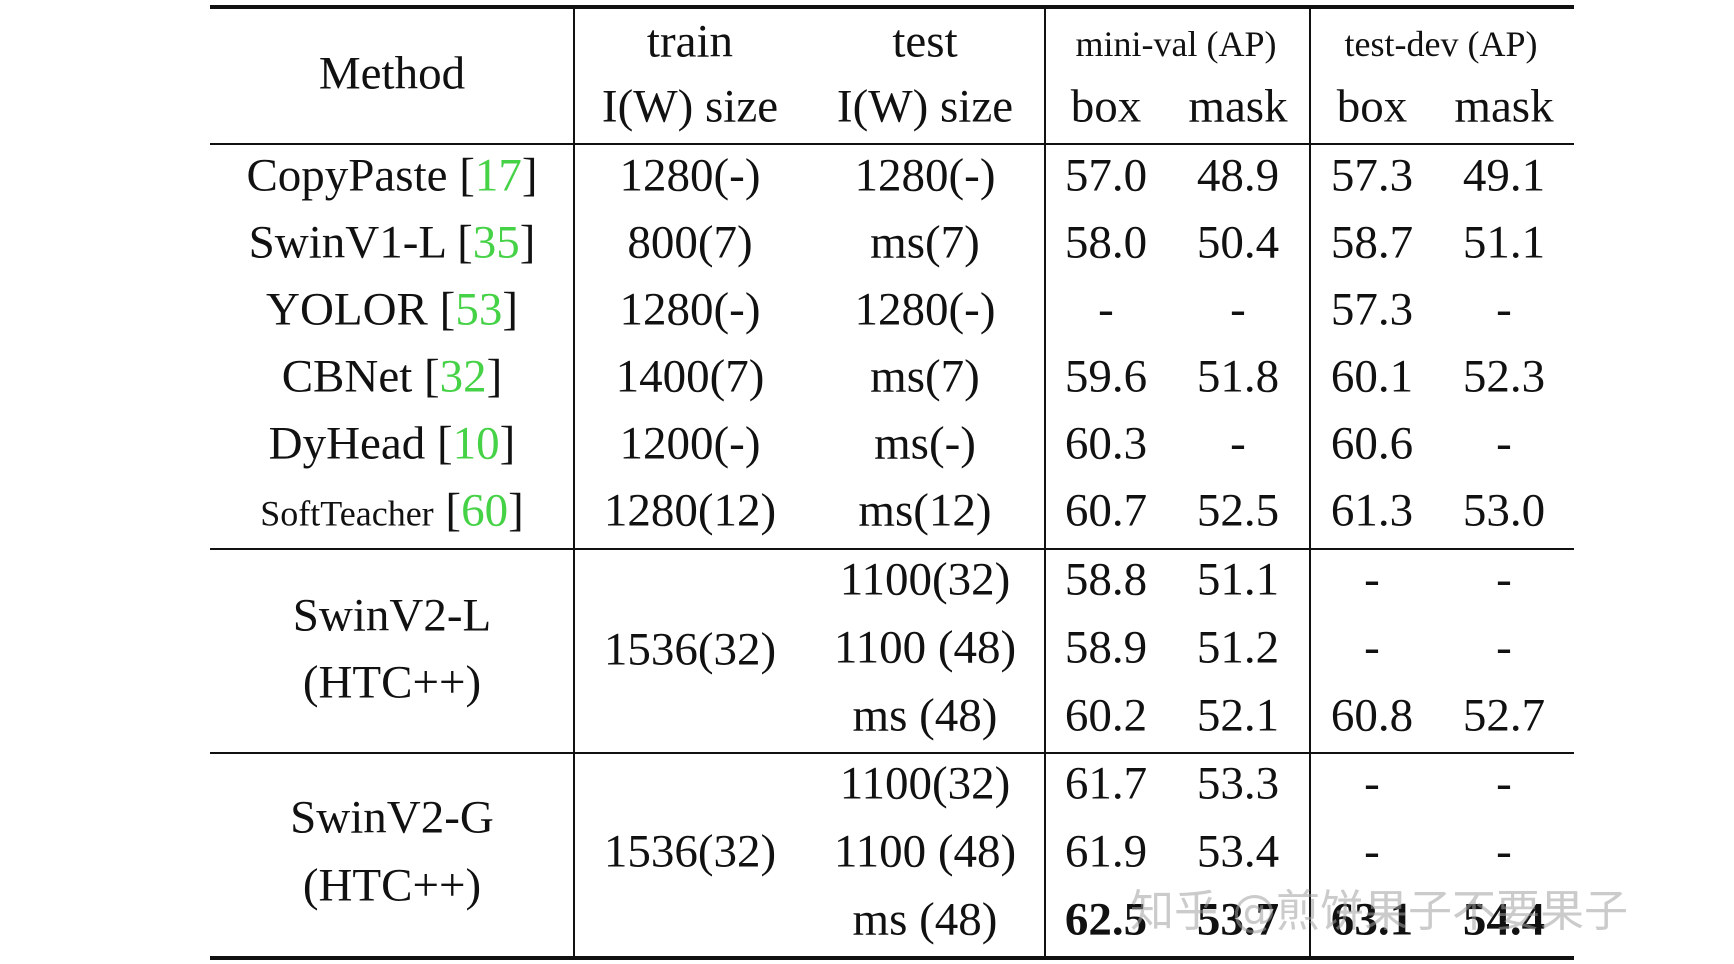 Image resolution: width=1734 pixels, height=964 pixels. Describe the element at coordinates (1504, 443) in the screenshot. I see `row-dyhead-td-mask: -` at that location.